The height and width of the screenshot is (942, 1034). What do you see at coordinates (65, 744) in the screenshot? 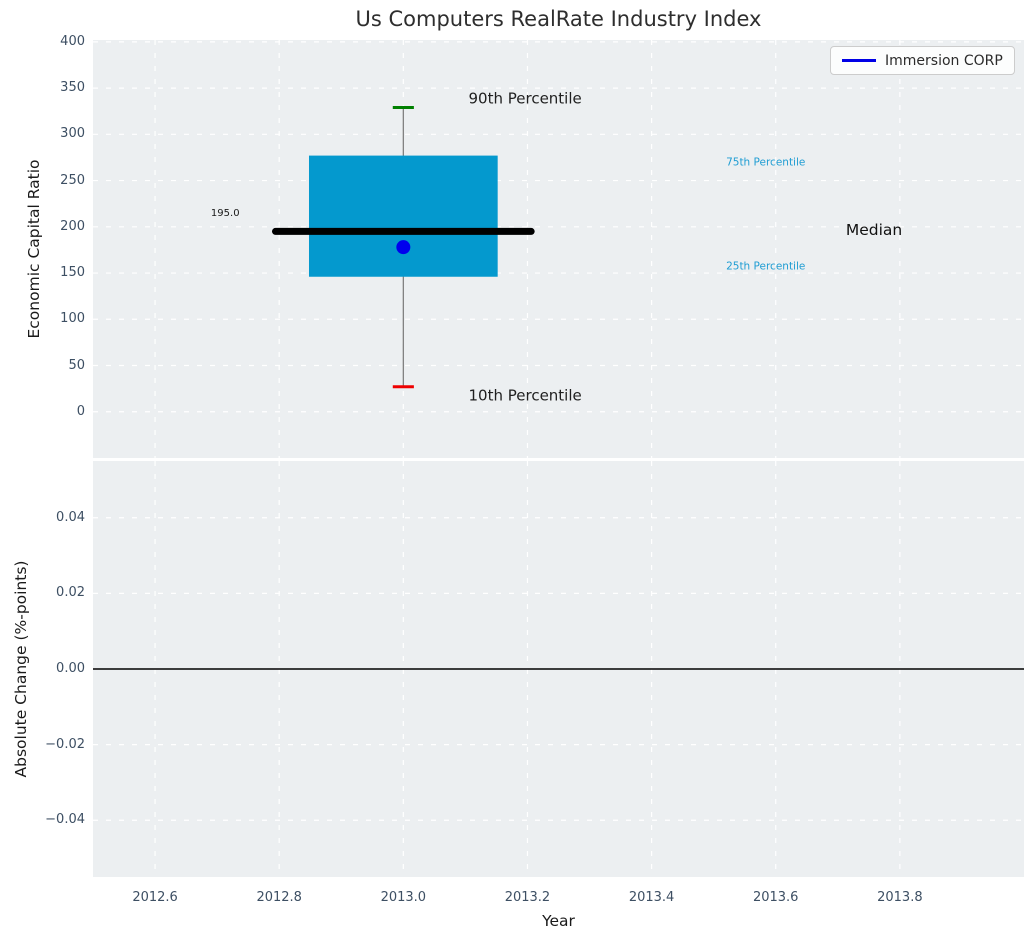
I see `y-tick-label-bottom: −0.02` at bounding box center [65, 744].